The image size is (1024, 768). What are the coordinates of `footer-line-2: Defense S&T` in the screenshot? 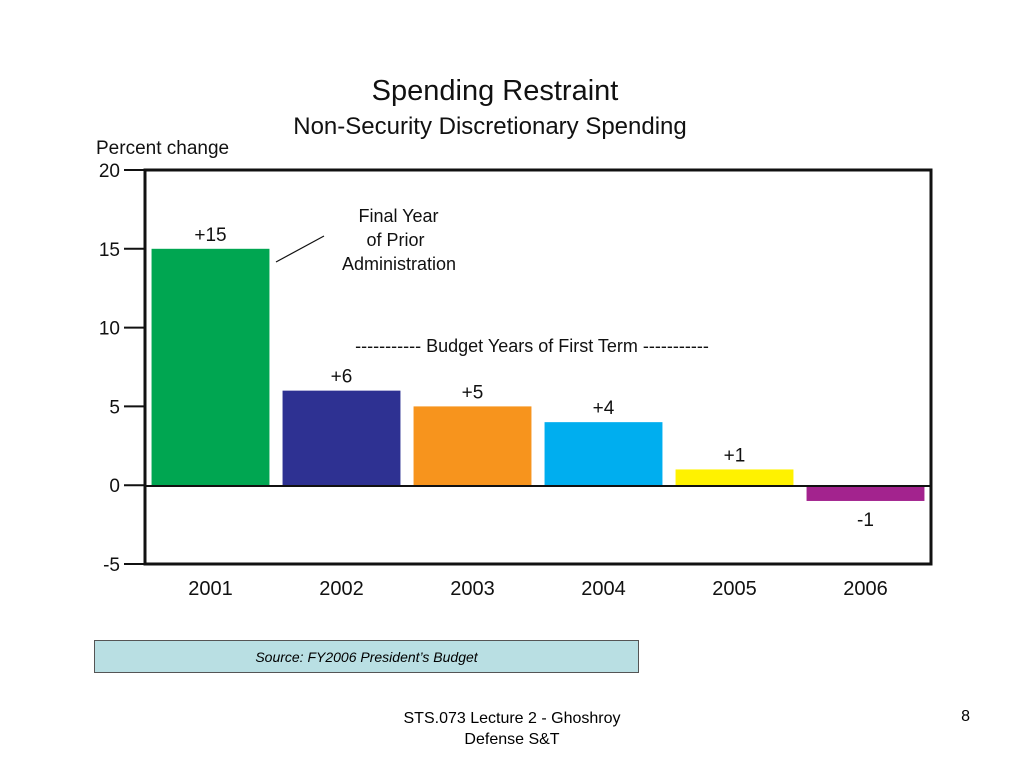 It's located at (512, 739).